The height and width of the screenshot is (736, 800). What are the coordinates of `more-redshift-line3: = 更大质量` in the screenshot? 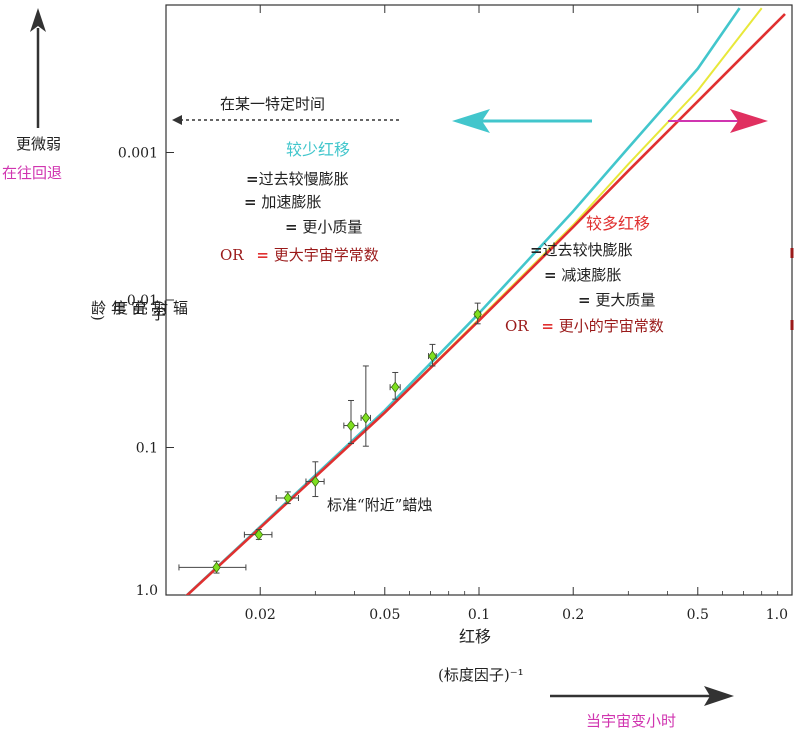 It's located at (616, 300).